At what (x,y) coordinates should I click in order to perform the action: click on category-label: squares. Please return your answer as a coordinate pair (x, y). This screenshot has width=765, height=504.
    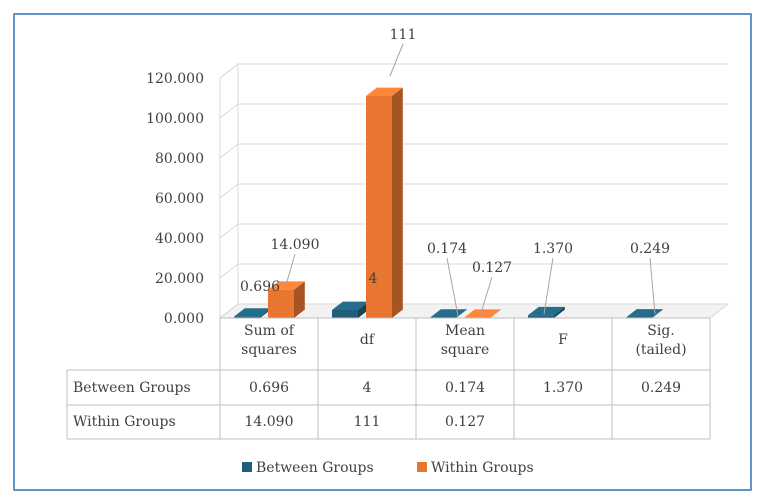
    Looking at the image, I should click on (269, 350).